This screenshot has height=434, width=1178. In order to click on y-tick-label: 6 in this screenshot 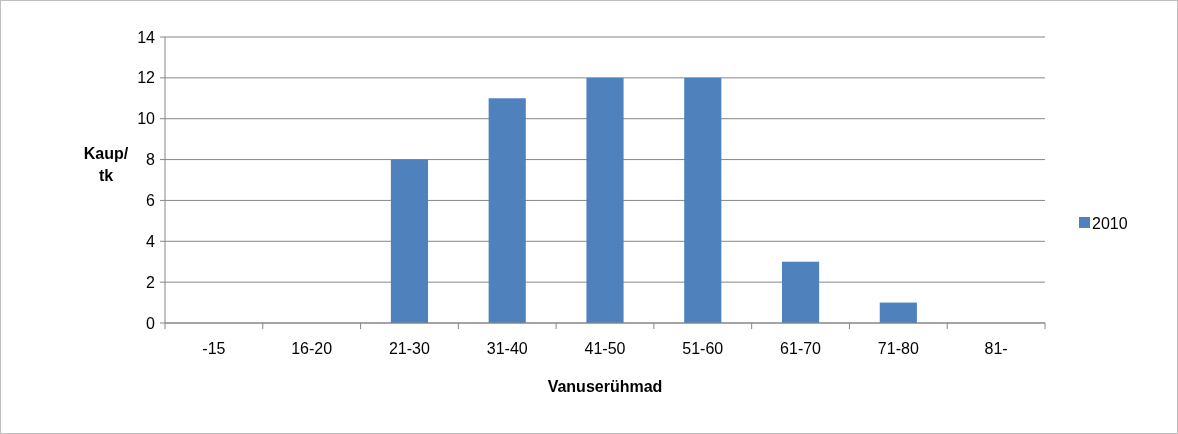, I will do `click(151, 201)`.